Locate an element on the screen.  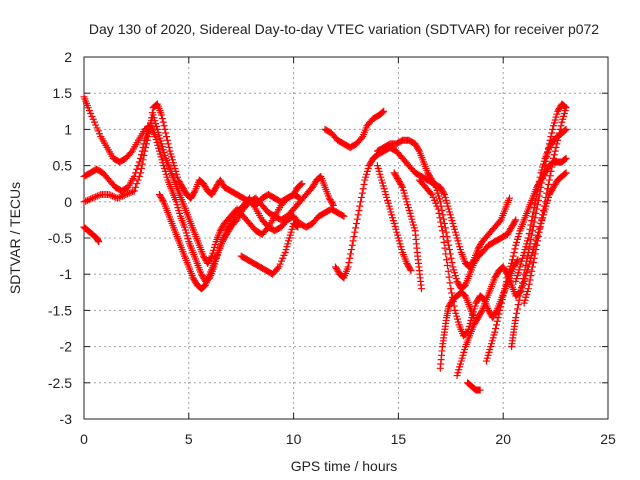
x-tick-label: 10 is located at coordinates (294, 439).